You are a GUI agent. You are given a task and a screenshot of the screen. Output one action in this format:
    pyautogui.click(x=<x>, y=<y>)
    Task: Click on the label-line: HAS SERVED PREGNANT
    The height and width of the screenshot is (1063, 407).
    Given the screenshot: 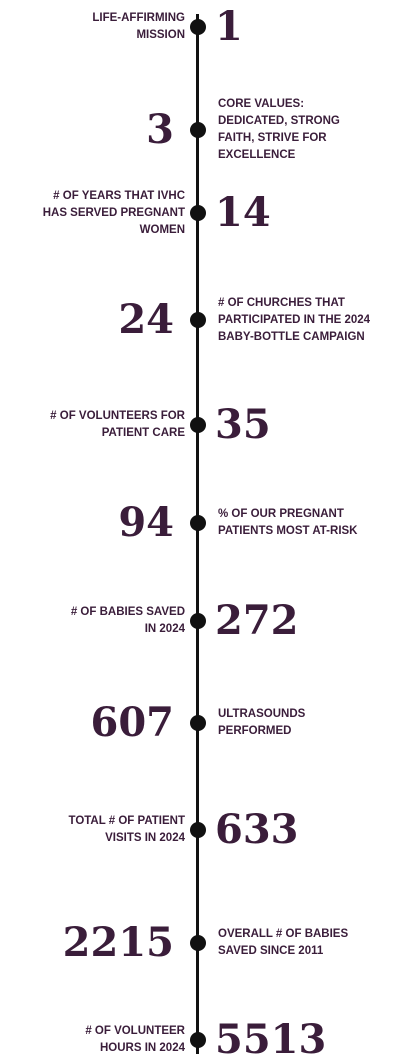 What is the action you would take?
    pyautogui.click(x=113, y=212)
    